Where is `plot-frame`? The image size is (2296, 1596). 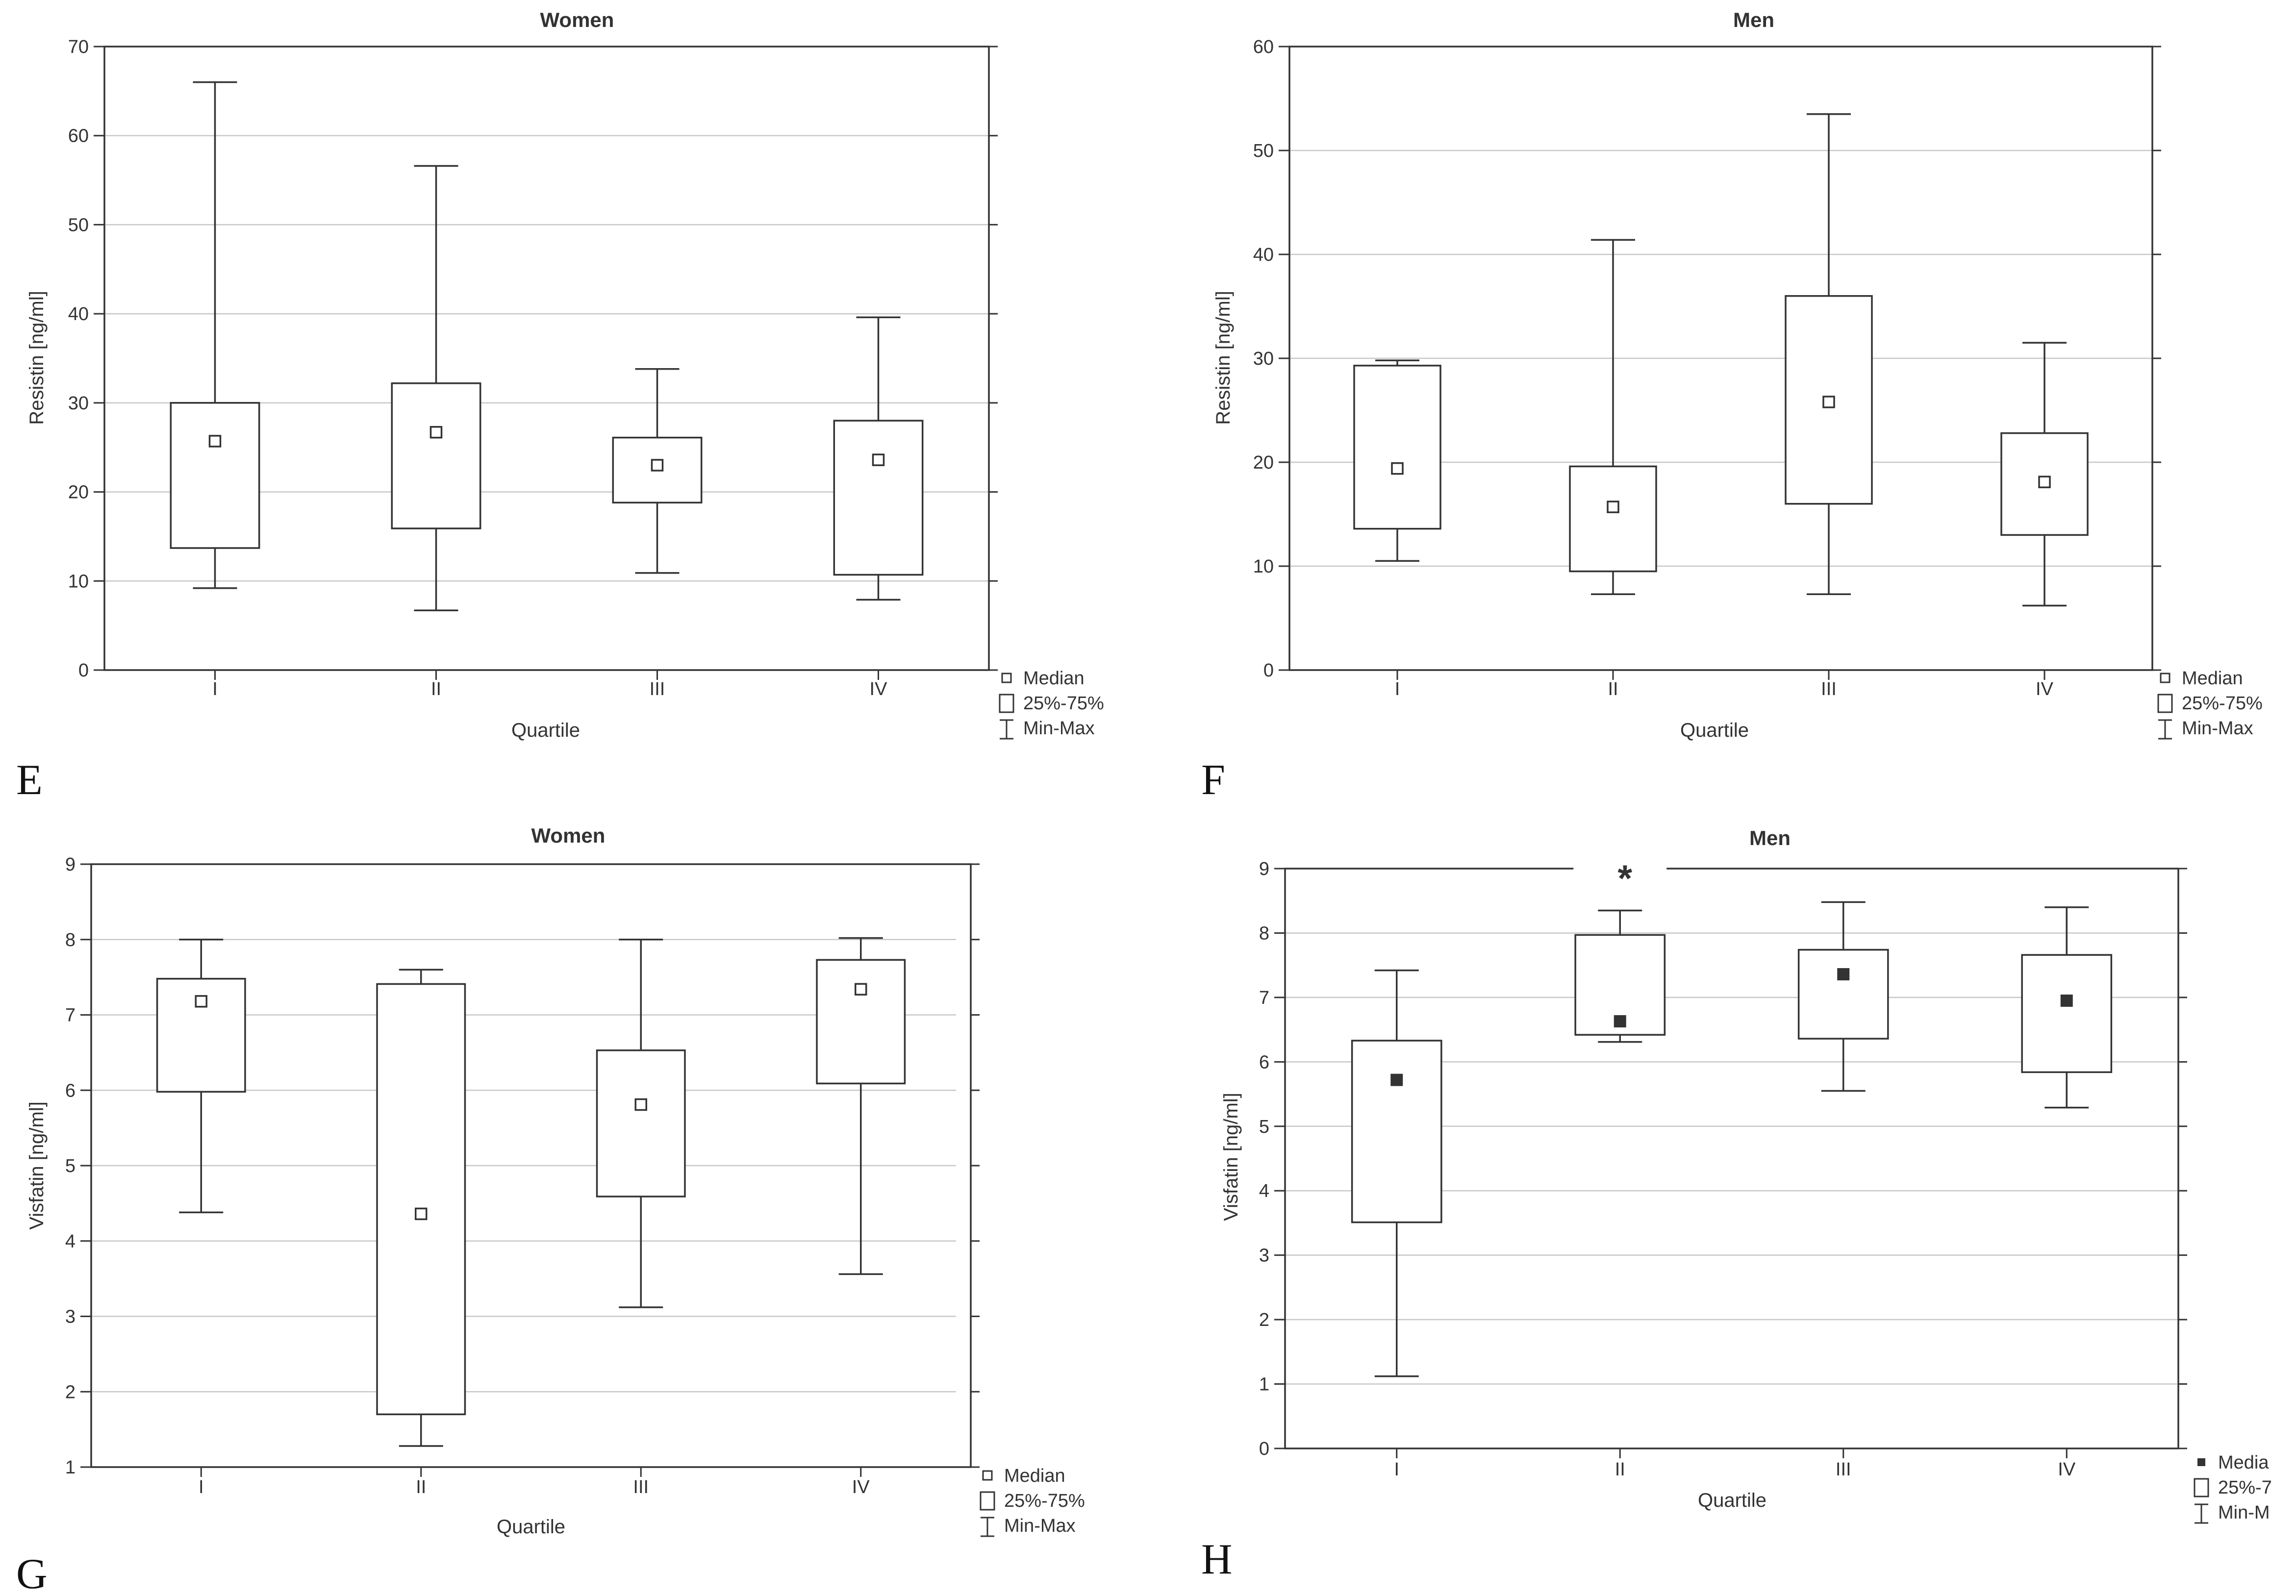 plot-frame is located at coordinates (1731, 1158).